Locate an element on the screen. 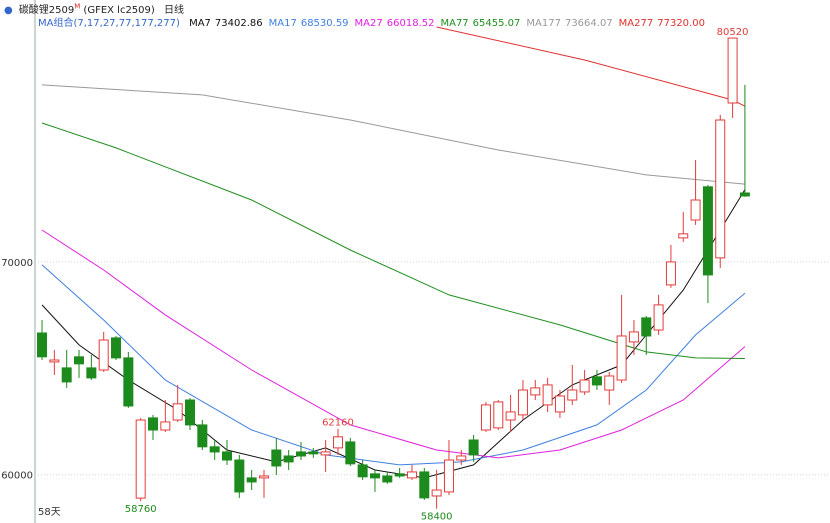 The height and width of the screenshot is (523, 830). title: 碳酸锂2509 is located at coordinates (46, 10).